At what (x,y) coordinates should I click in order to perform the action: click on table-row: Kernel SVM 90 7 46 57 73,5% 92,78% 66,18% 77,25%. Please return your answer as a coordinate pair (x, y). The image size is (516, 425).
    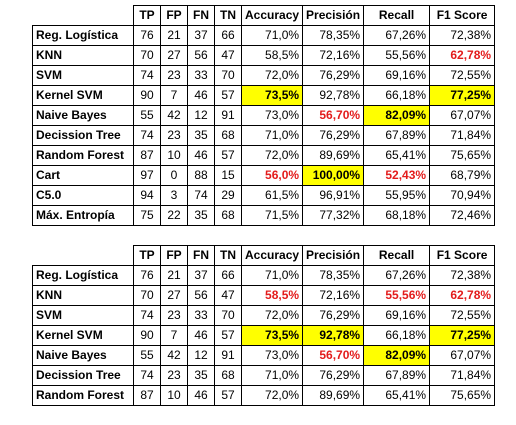
    Looking at the image, I should click on (264, 95).